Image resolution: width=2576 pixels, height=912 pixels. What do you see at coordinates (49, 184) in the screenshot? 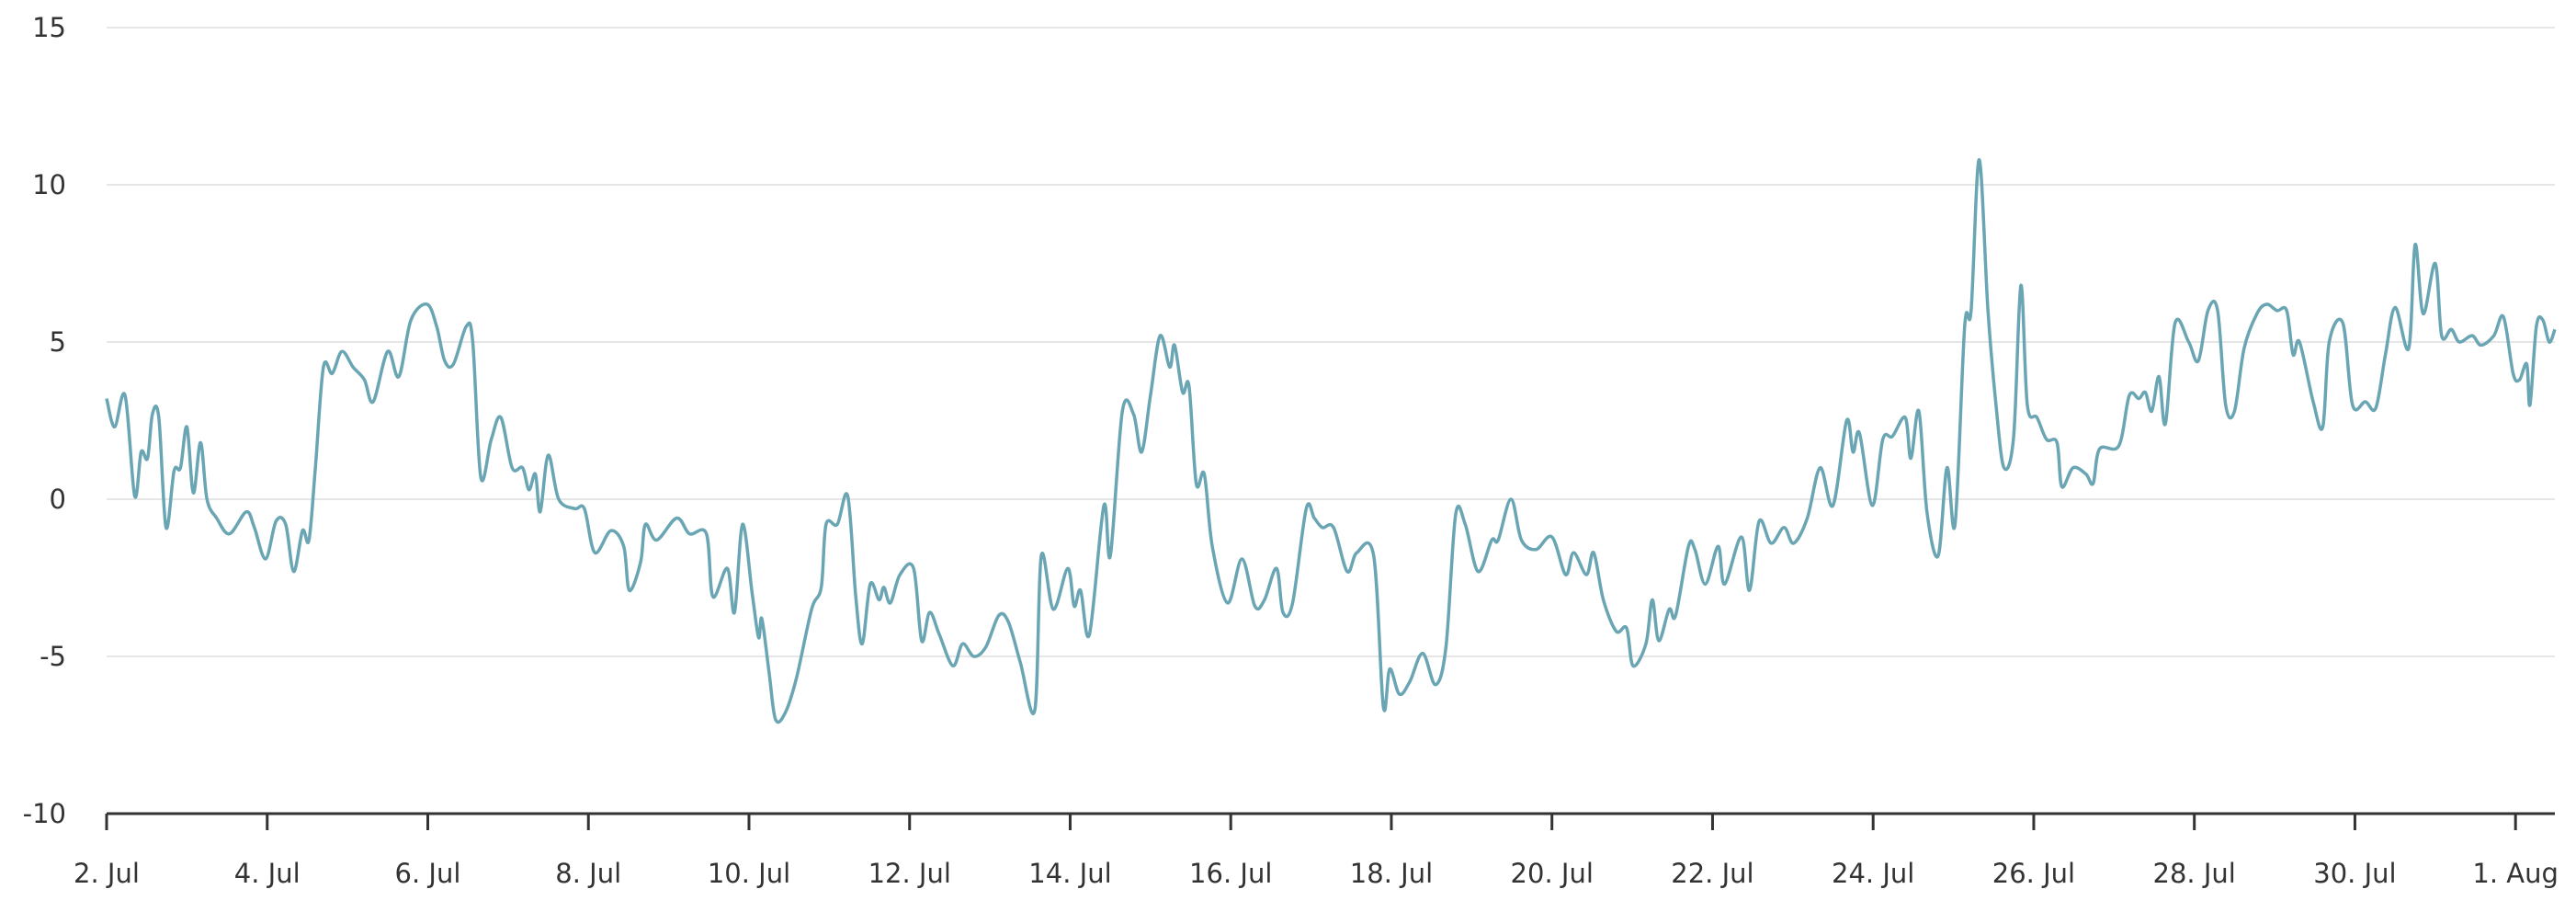
I see `y-tick-label: 10` at bounding box center [49, 184].